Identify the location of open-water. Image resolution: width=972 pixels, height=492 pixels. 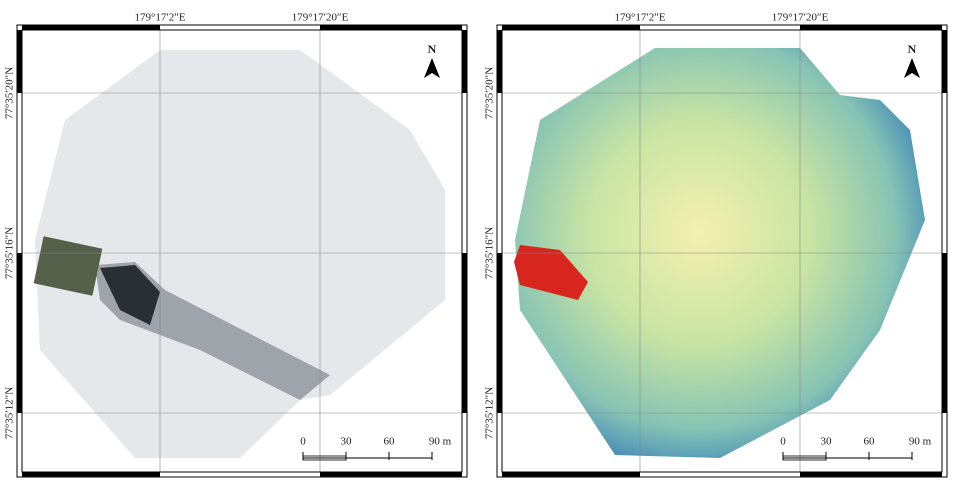
(130, 295).